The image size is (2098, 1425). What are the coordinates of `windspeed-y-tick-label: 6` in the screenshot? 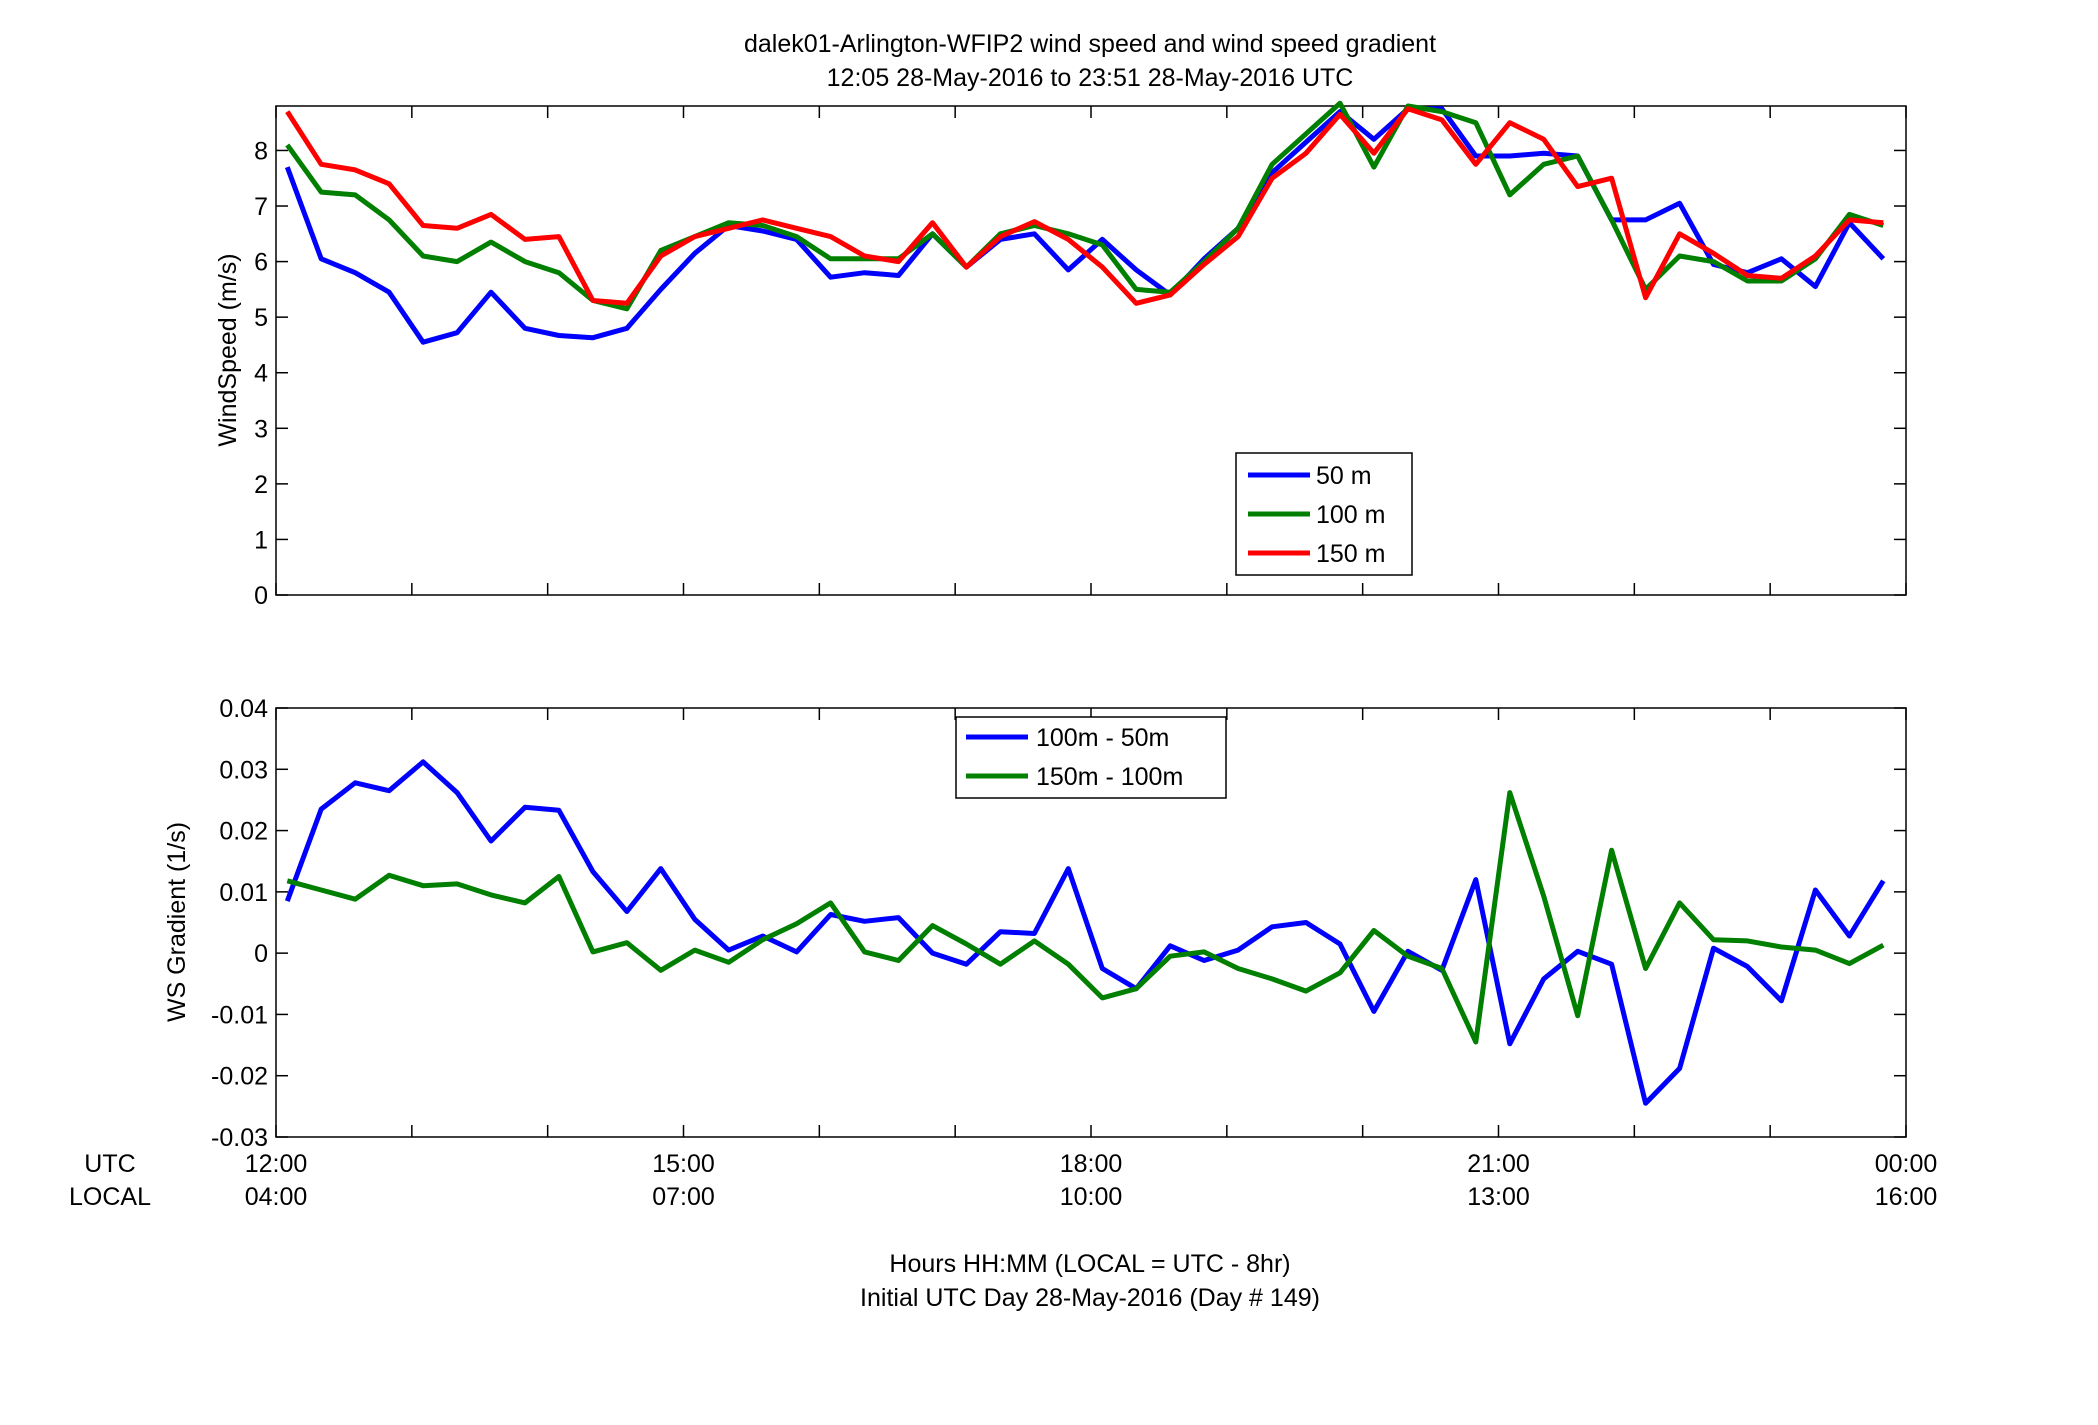 It's located at (261, 263).